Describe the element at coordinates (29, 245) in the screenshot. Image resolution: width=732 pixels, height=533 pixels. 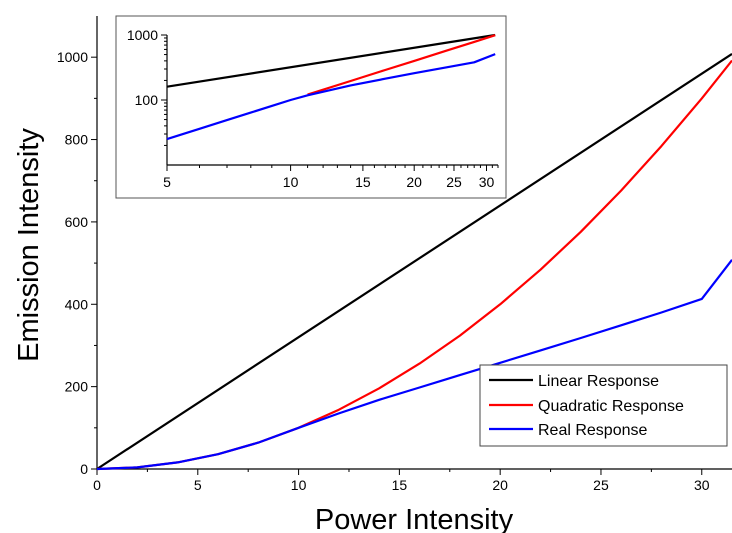
I see `y-axis-title: Emission Intensity` at that location.